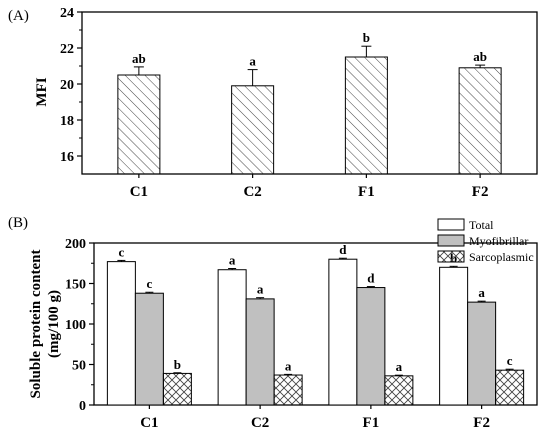  I want to click on panel-a-ylabel: MFI, so click(42, 91).